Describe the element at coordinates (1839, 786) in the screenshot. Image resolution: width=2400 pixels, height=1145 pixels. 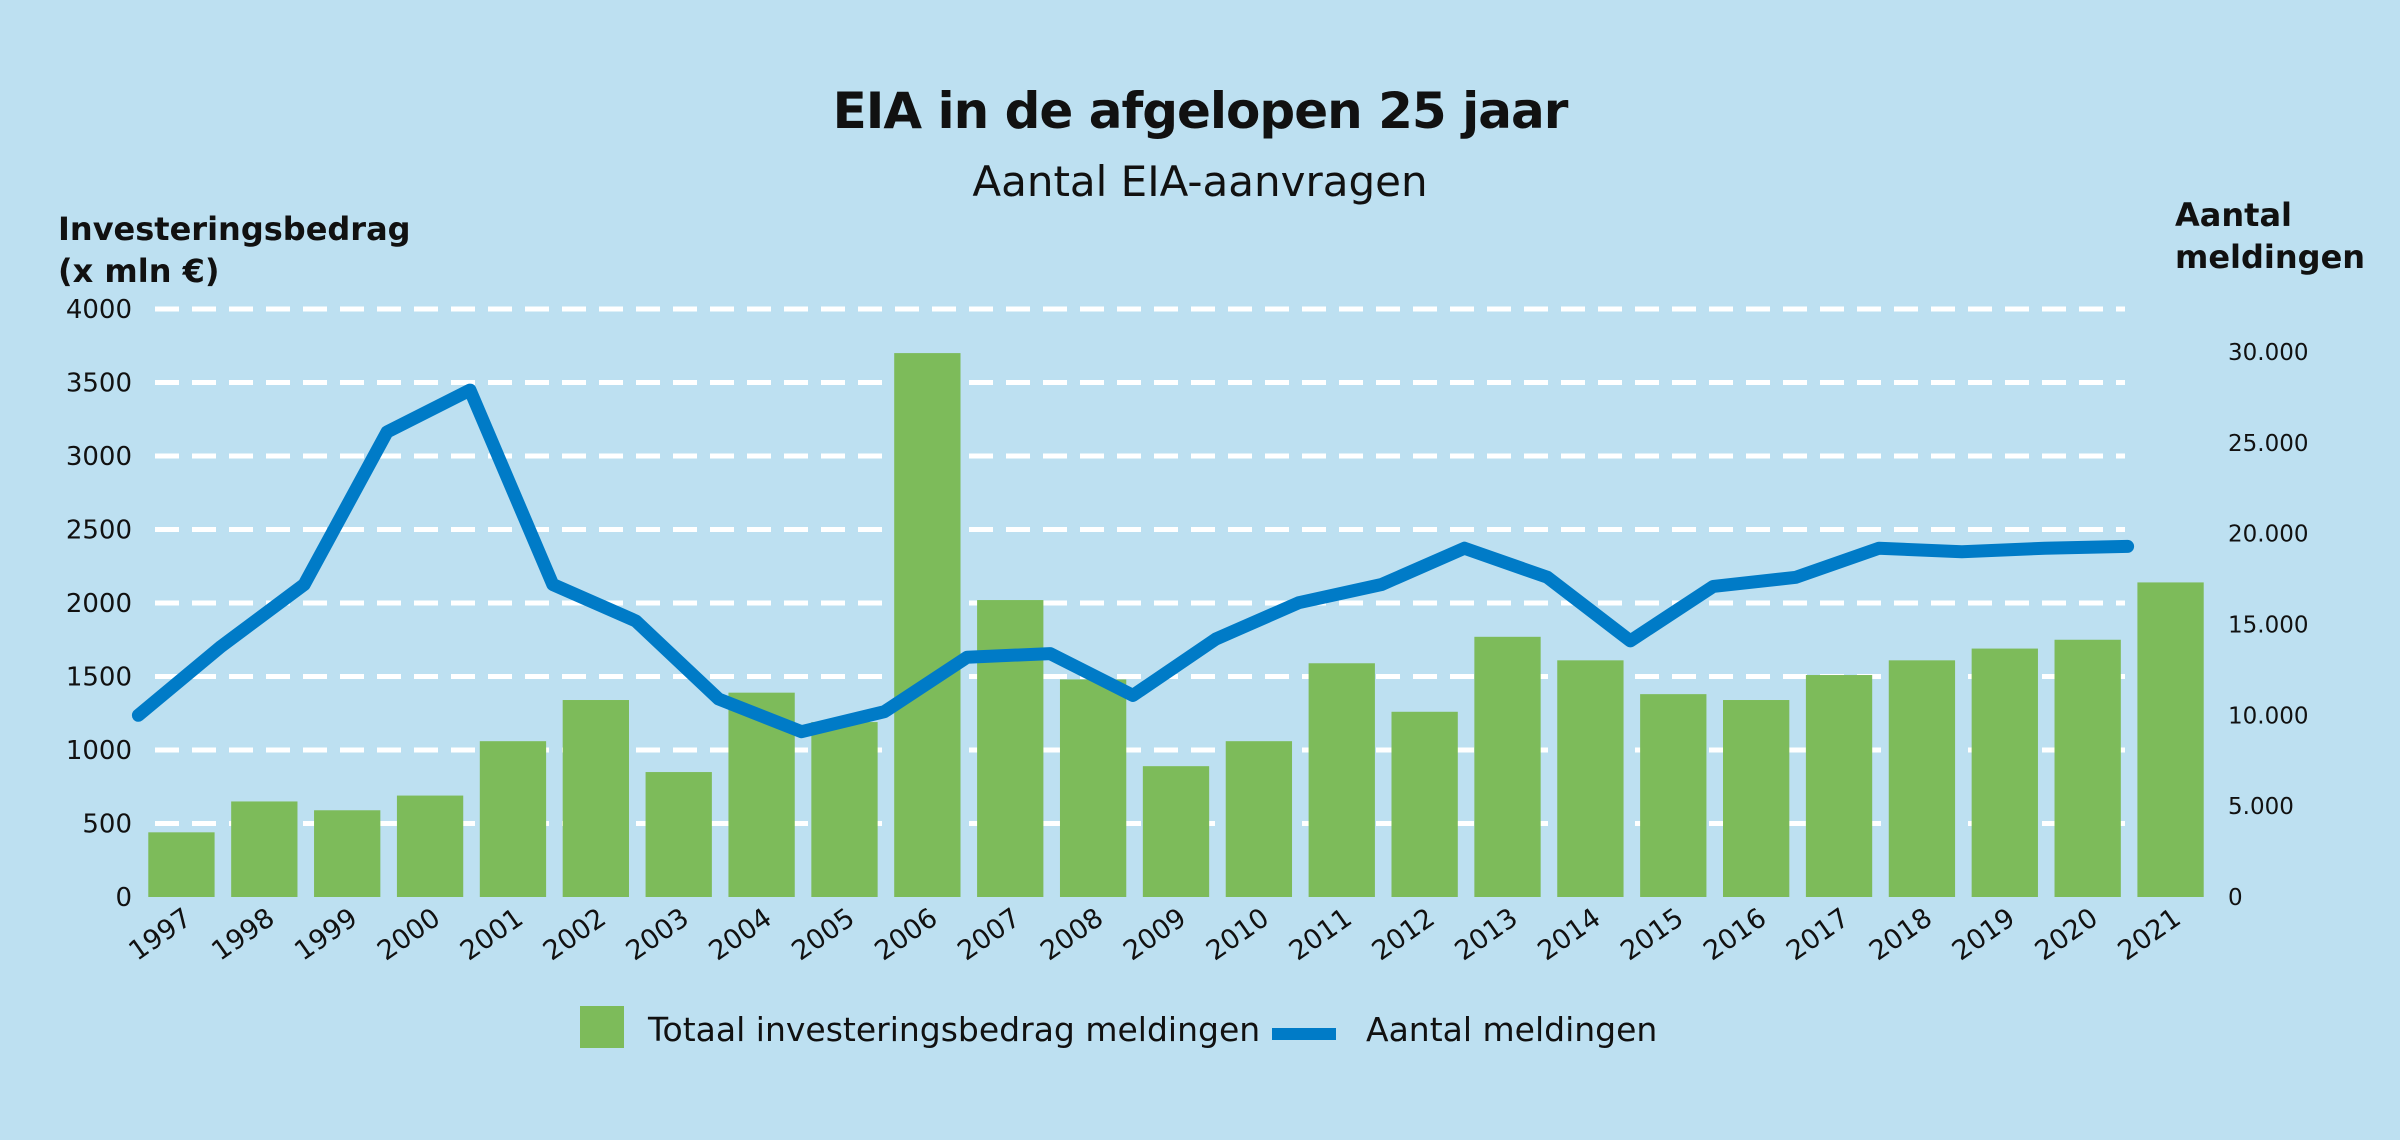
I see `bar-2017` at that location.